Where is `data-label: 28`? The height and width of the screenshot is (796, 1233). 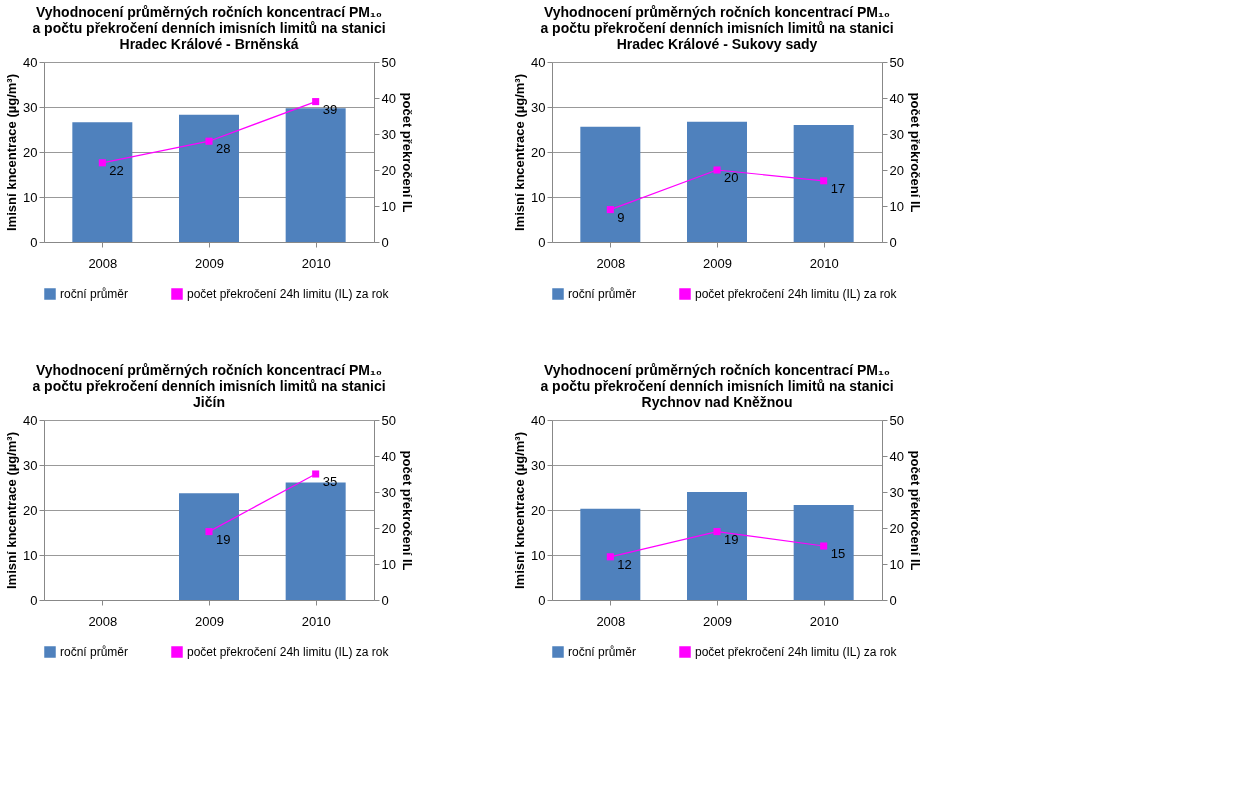
data-label: 28 is located at coordinates (223, 149).